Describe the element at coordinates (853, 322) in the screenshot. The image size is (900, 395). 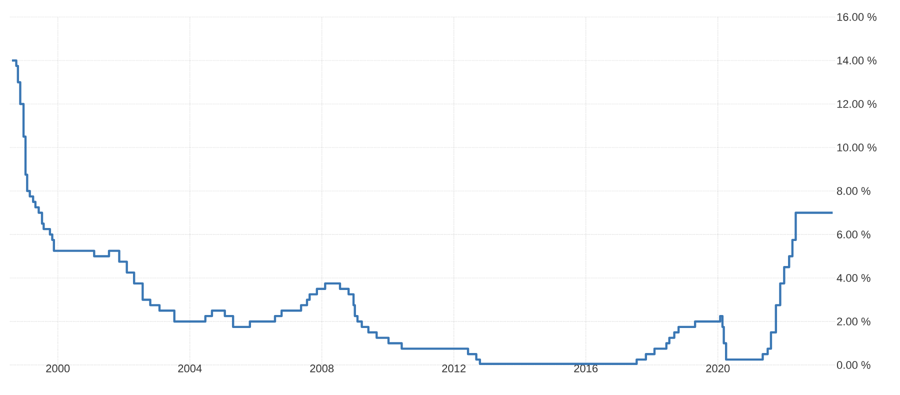
I see `y-tick-label: 2.00 %` at that location.